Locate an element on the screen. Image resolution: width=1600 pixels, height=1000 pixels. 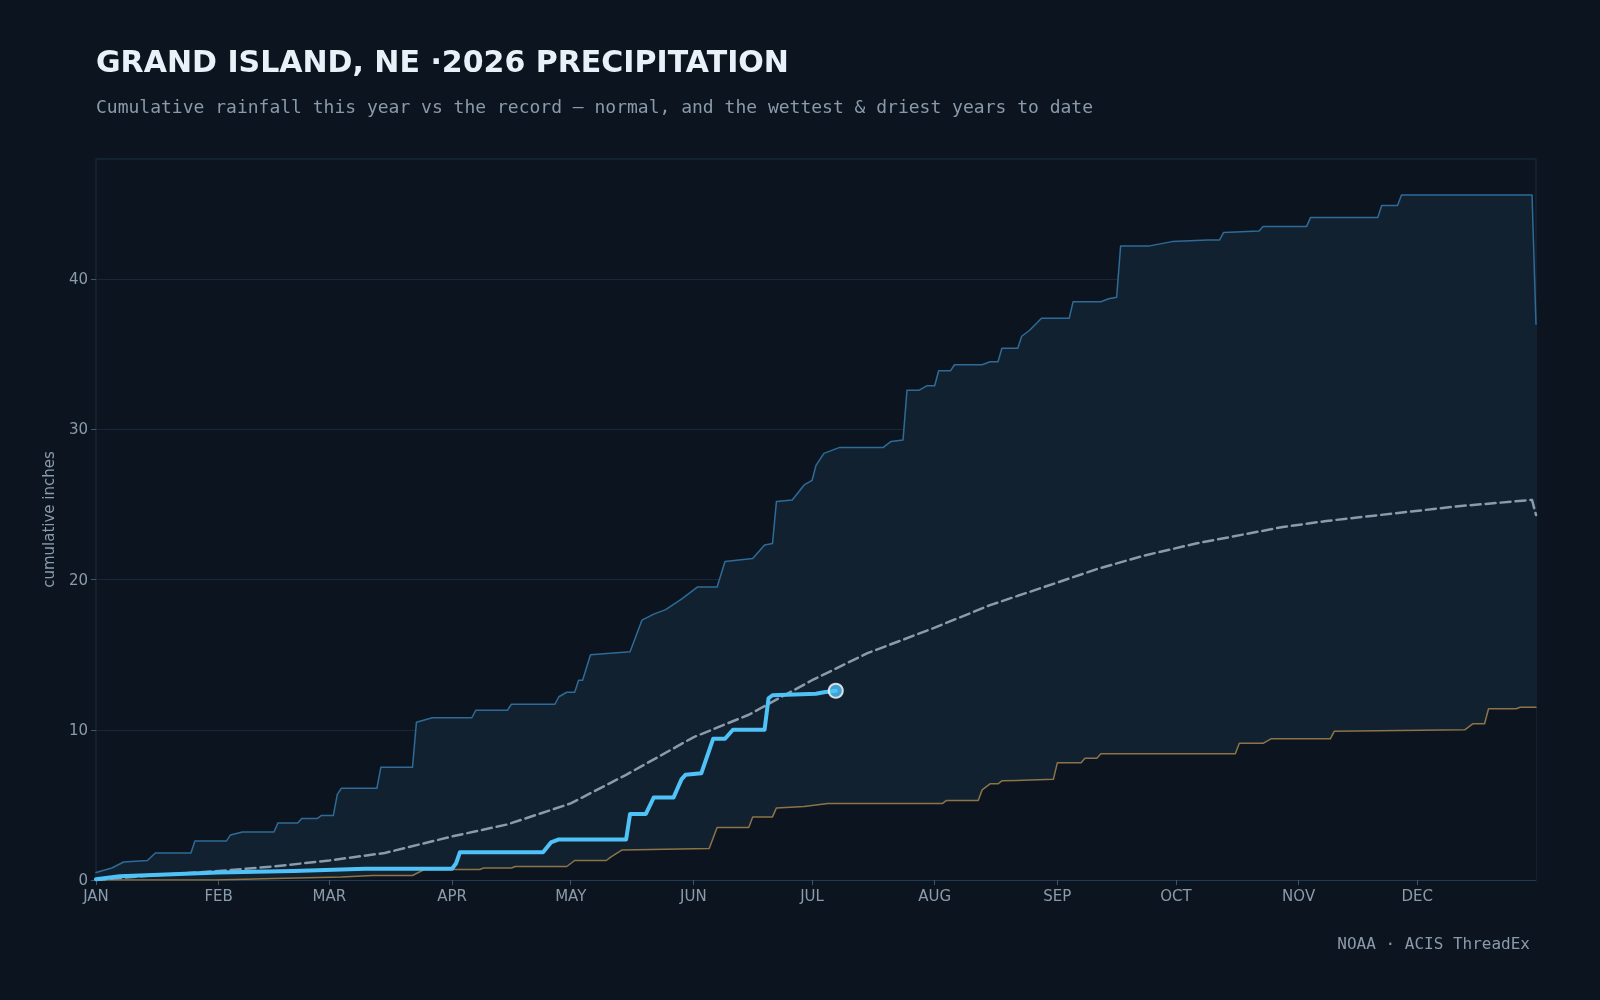
chart-subtitle: Cumulative rainfall this year vs the record — normal, and the wettest & driest years to date is located at coordinates (594, 106).